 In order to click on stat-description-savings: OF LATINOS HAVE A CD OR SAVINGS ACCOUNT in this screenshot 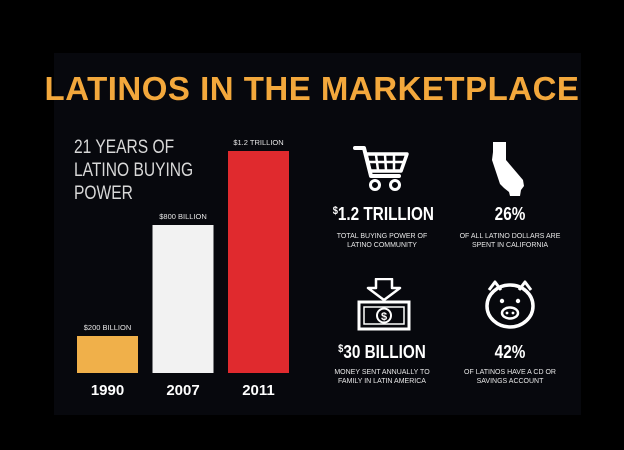, I will do `click(510, 377)`.